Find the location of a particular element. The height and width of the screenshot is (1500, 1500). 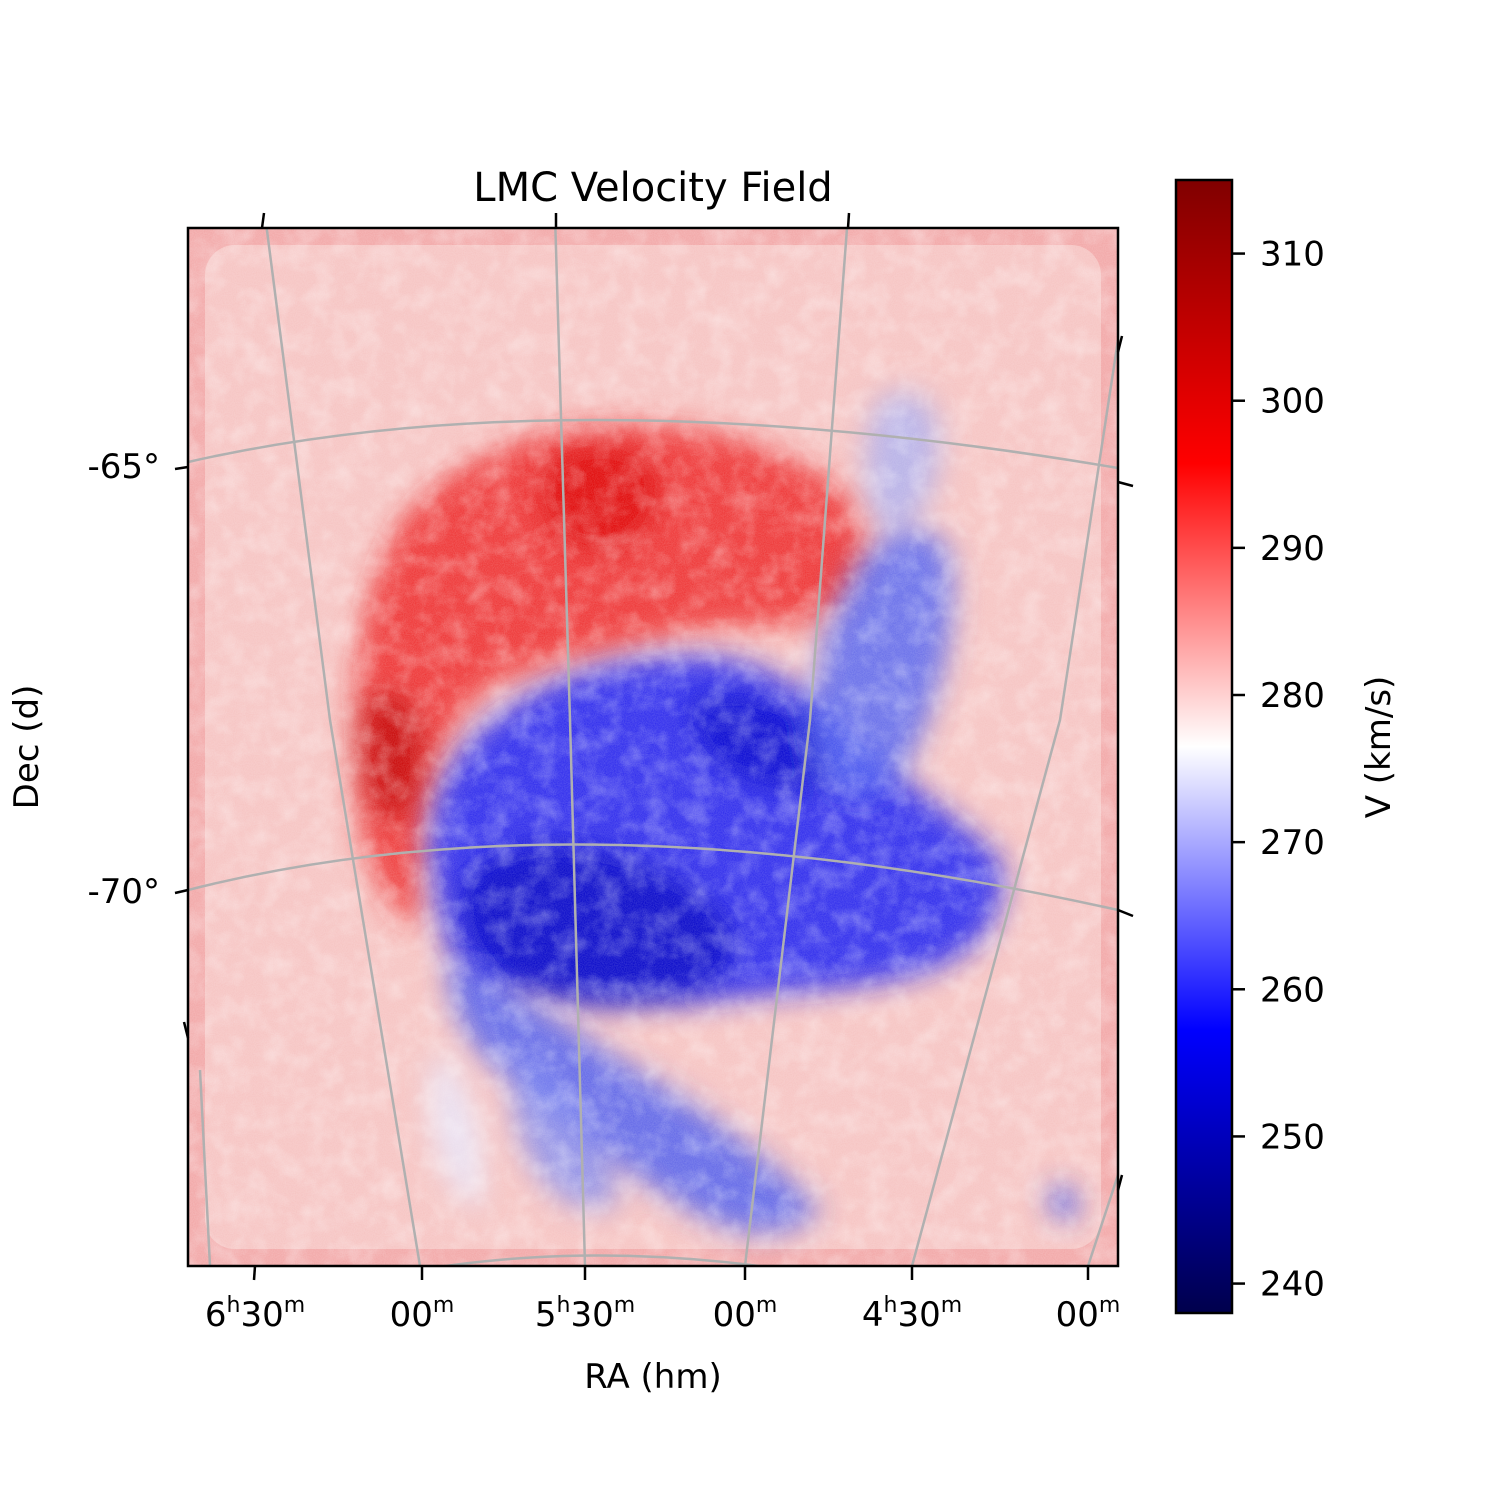

colorbar-tick-label: 240 is located at coordinates (1292, 1285).